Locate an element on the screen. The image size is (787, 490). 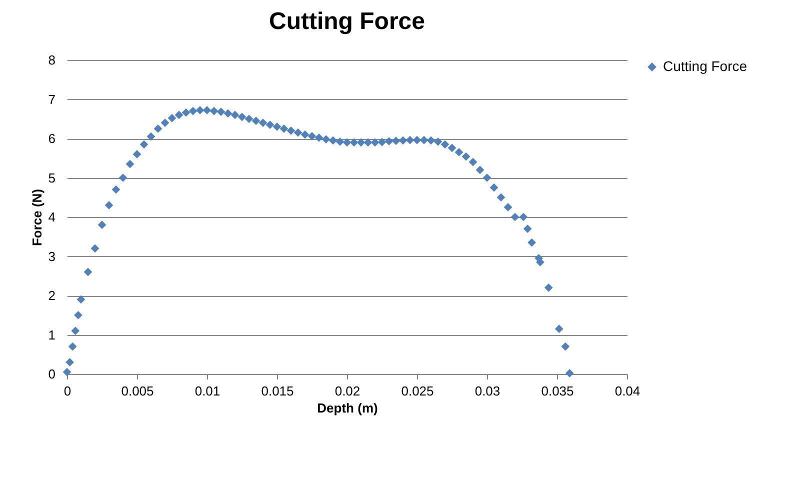
x-tick-label: 0.03 is located at coordinates (487, 391).